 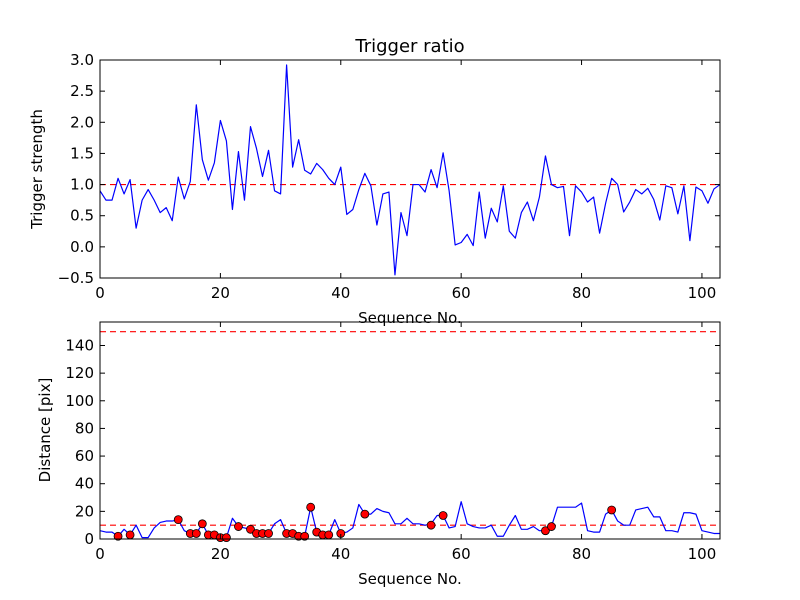 I want to click on y-tick-label: 60, so click(x=84, y=456).